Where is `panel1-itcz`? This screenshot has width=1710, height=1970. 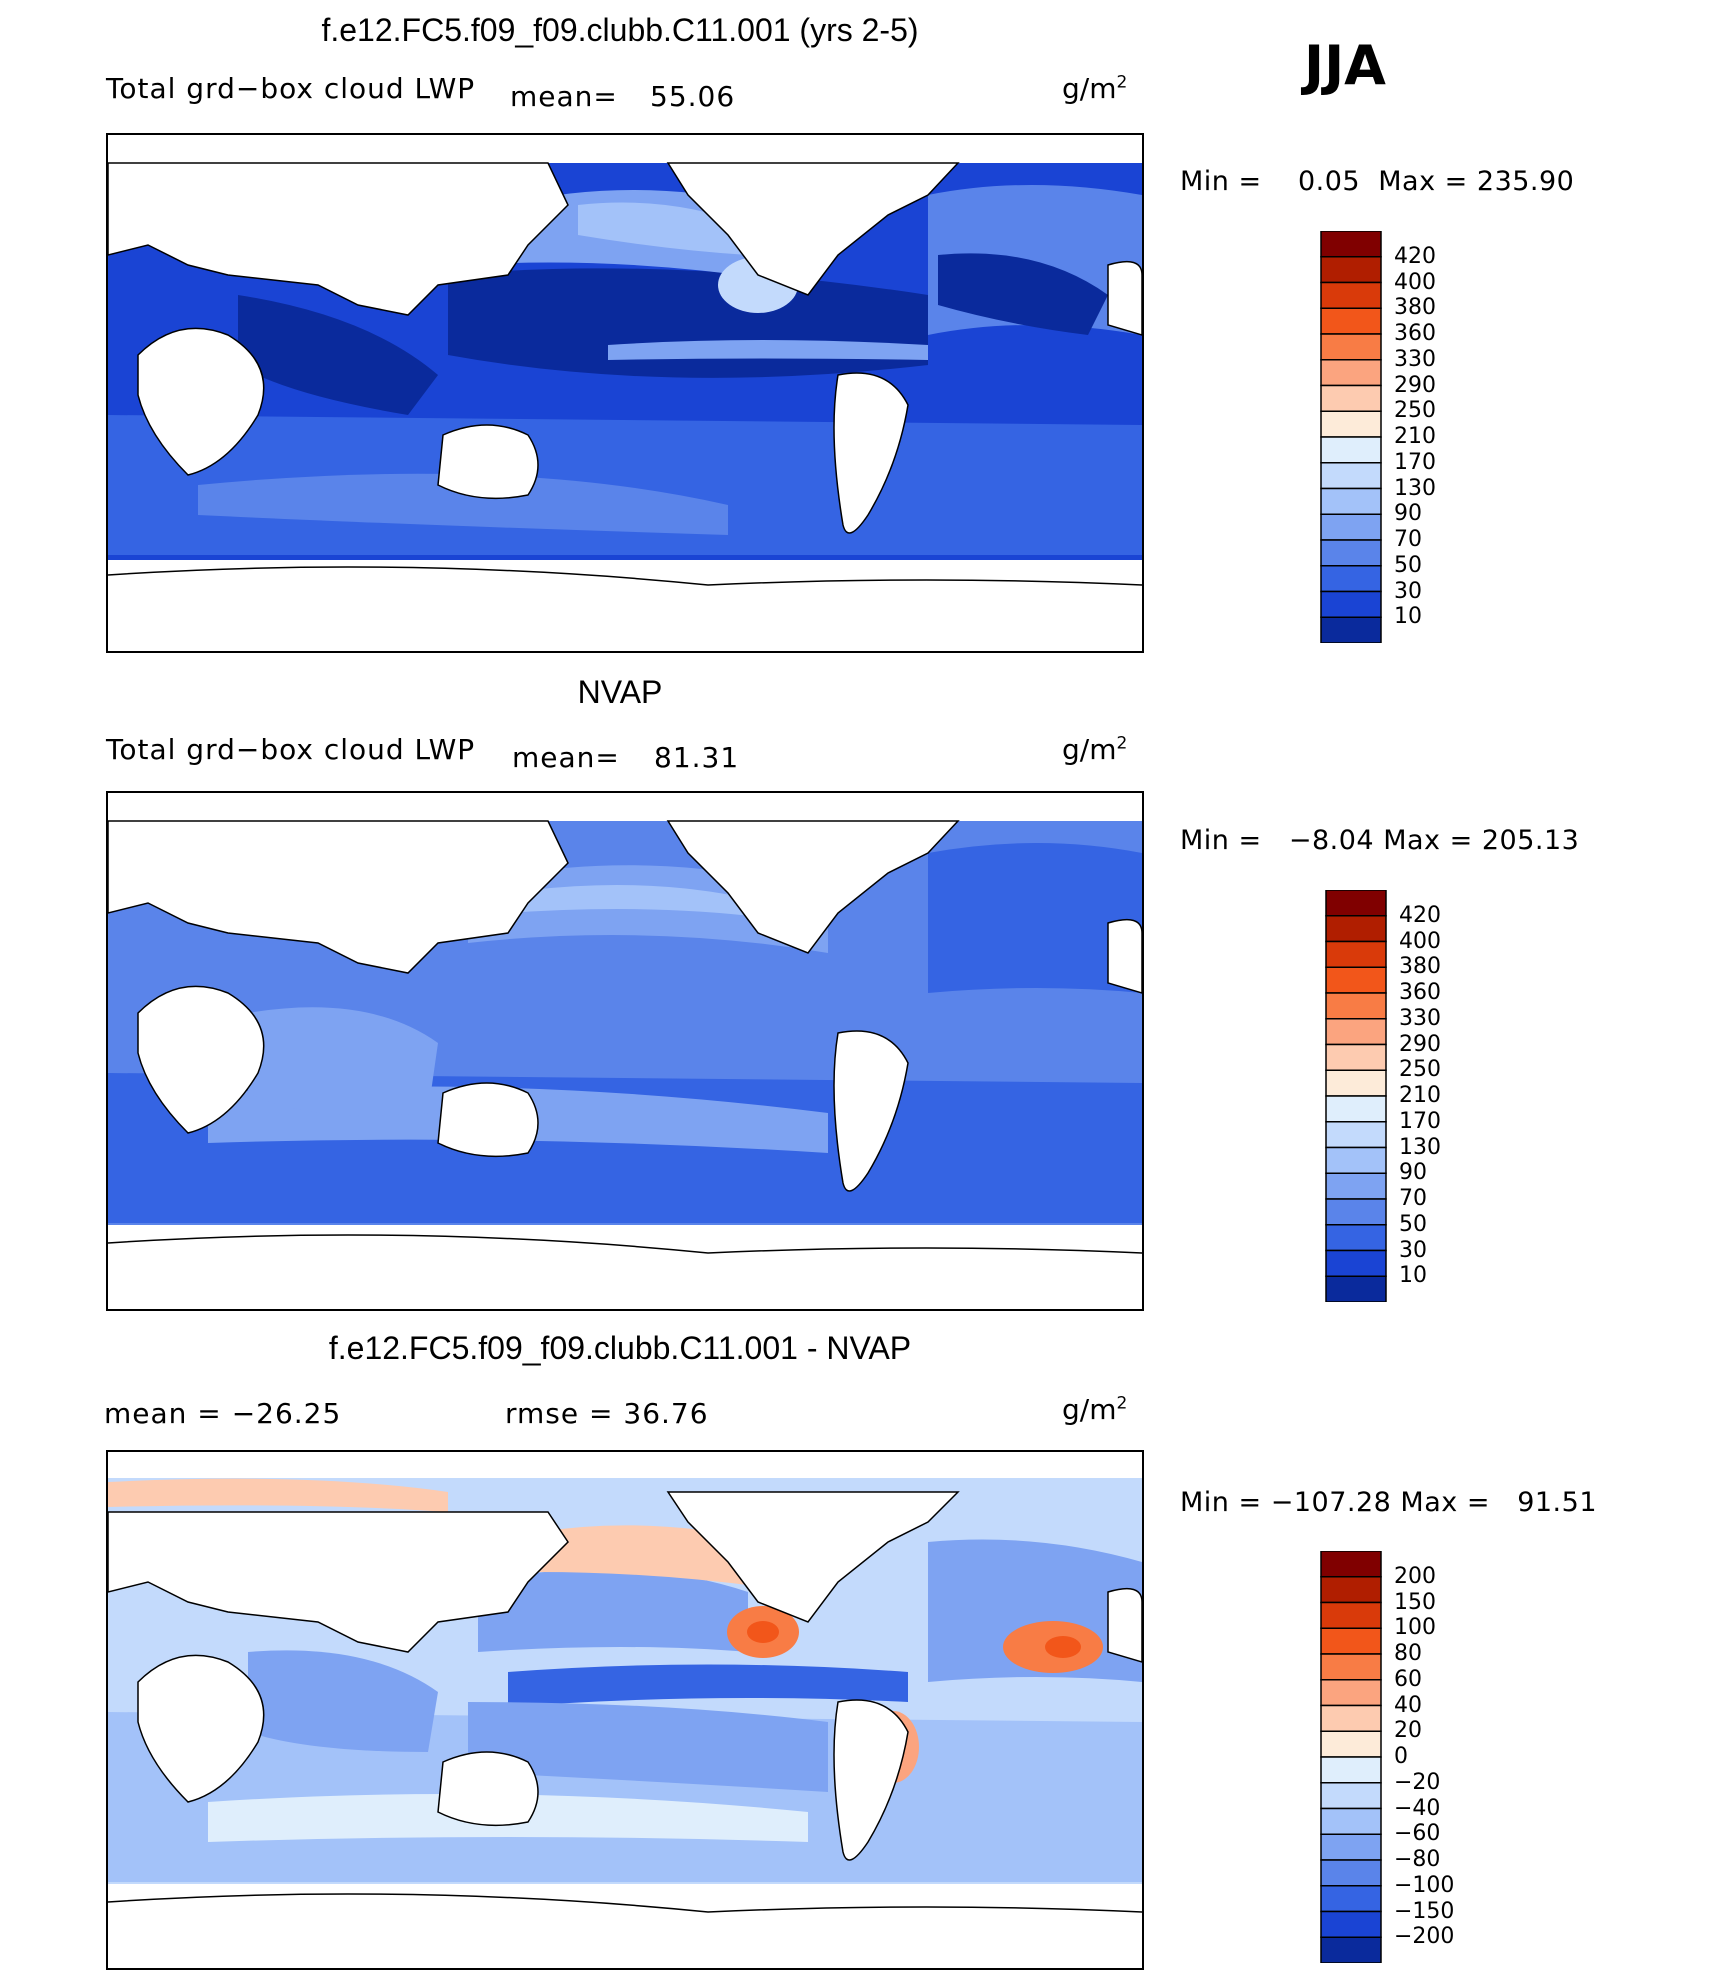
panel1-itcz is located at coordinates (768, 350).